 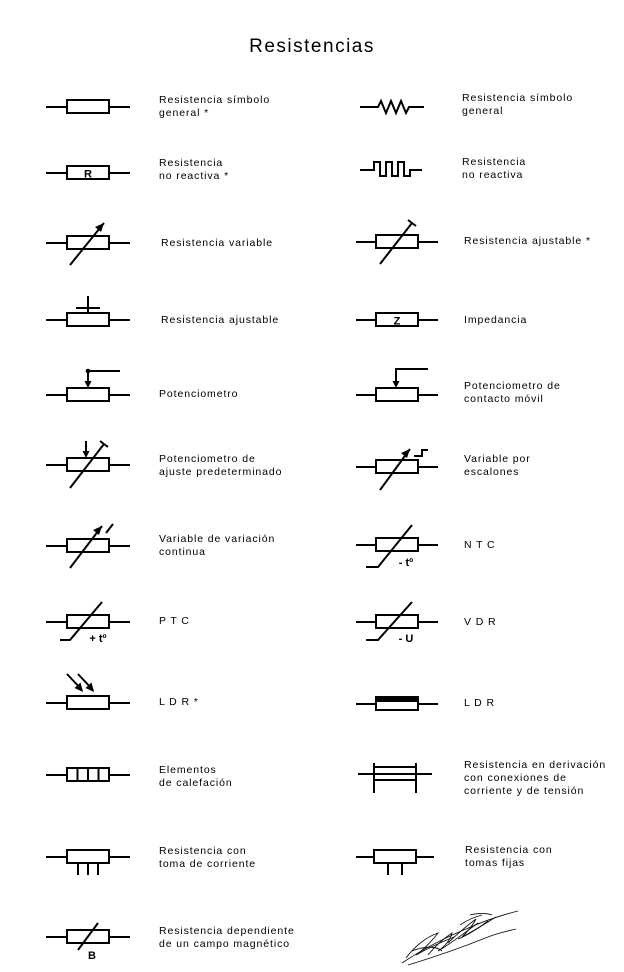 I want to click on ptc-thermistor-symbol: + tº, so click(x=88, y=623).